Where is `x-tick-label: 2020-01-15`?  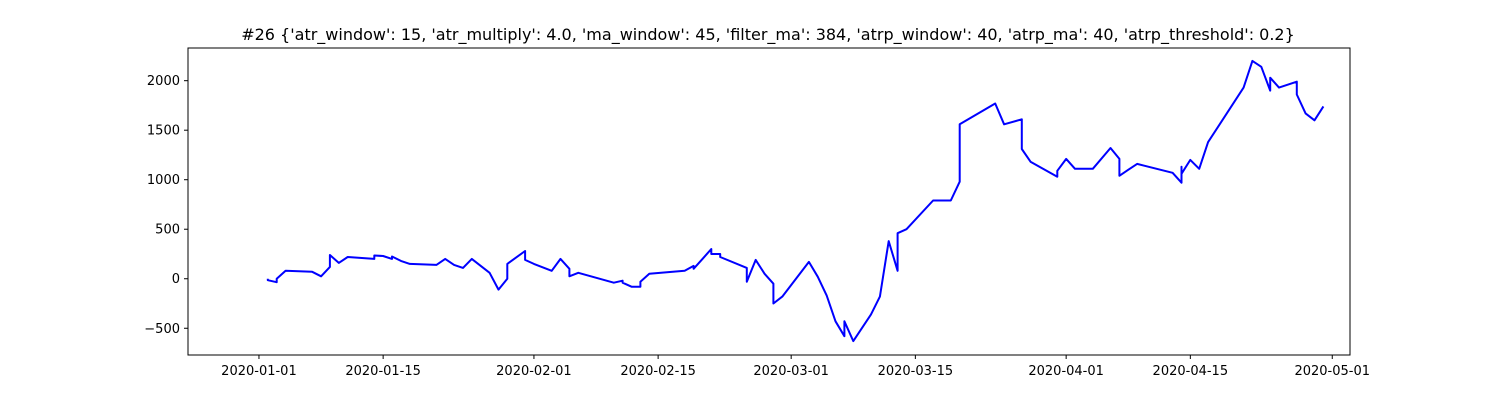
x-tick-label: 2020-01-15 is located at coordinates (383, 371).